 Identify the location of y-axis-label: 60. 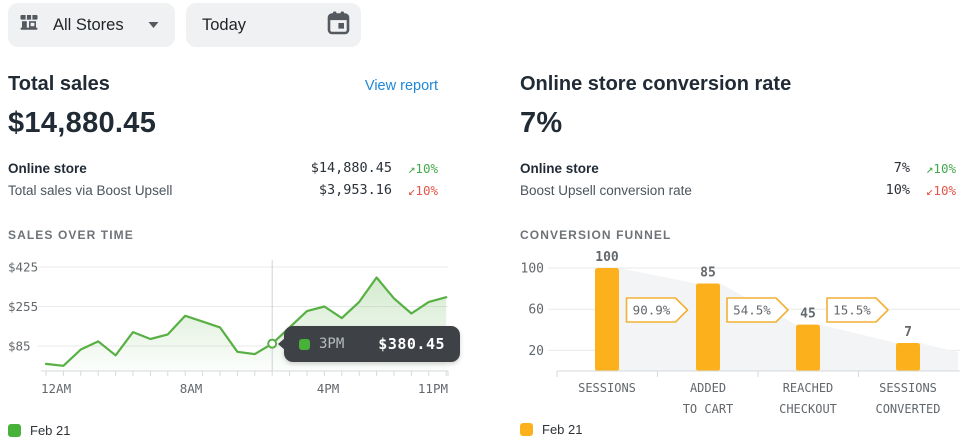
(536, 310).